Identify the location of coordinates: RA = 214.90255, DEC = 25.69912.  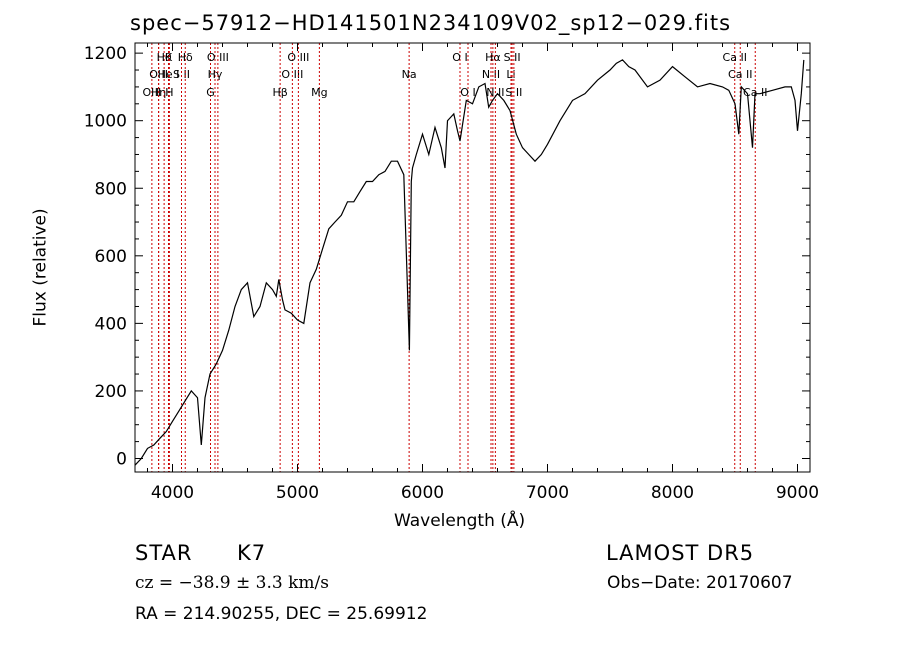
(281, 614).